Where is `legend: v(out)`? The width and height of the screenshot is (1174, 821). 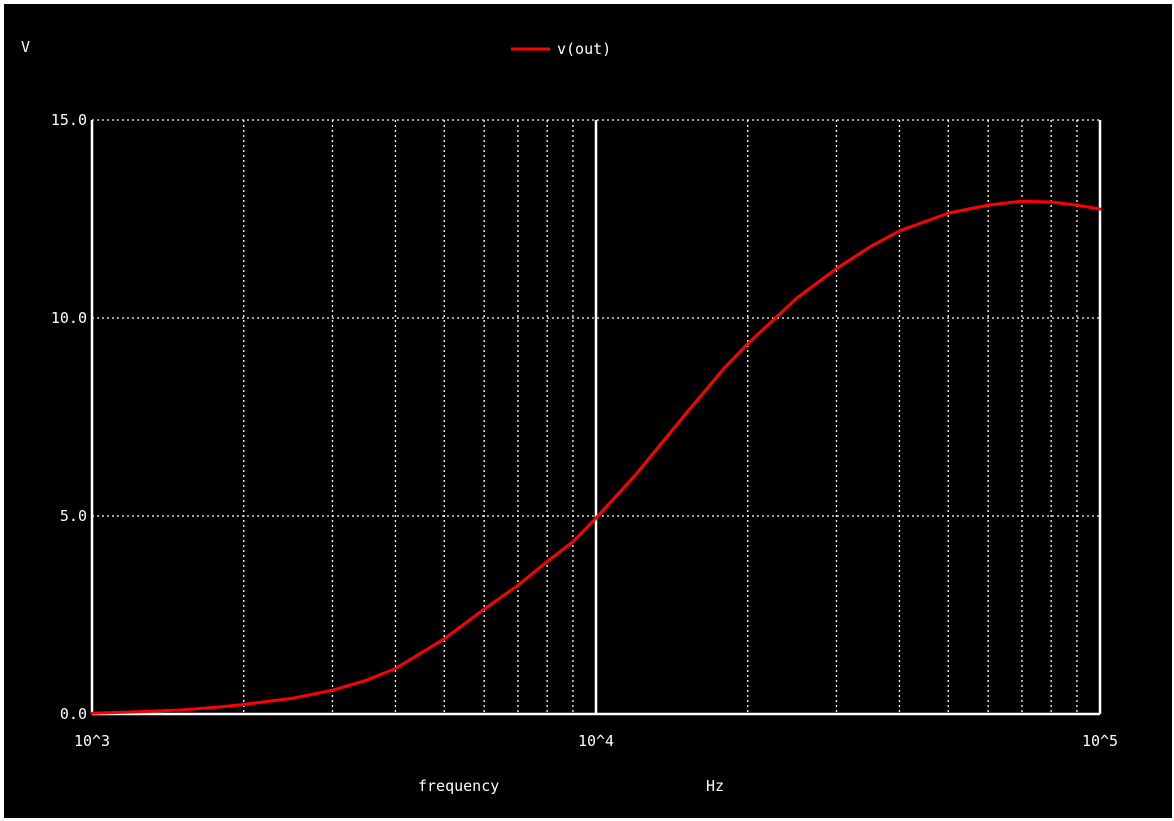
legend: v(out) is located at coordinates (561, 49).